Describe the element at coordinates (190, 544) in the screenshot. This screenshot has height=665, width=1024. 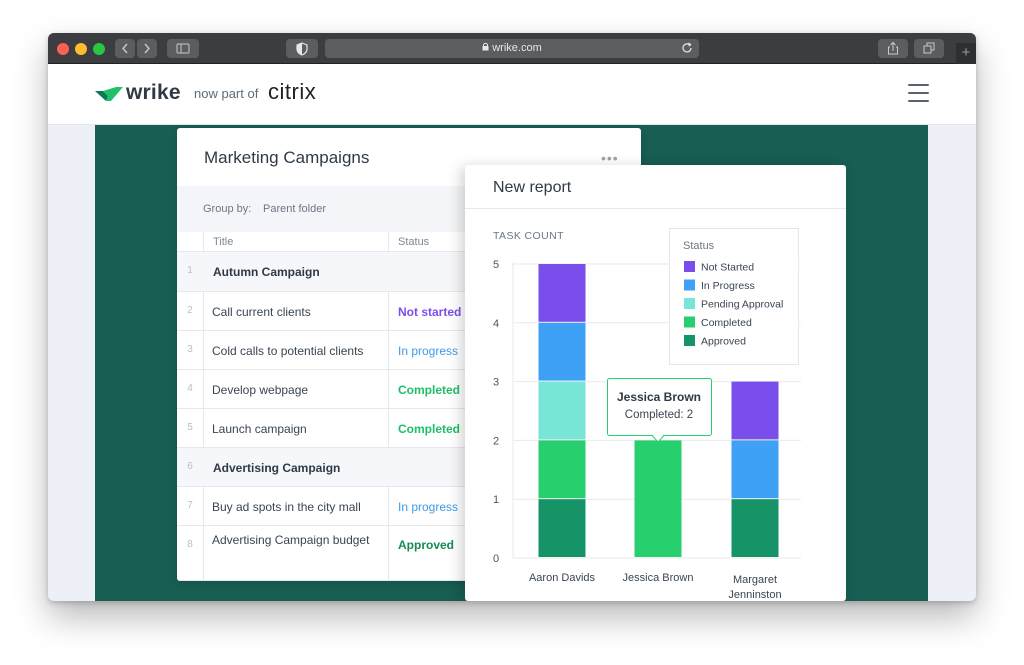
I see `row-number: 8` at that location.